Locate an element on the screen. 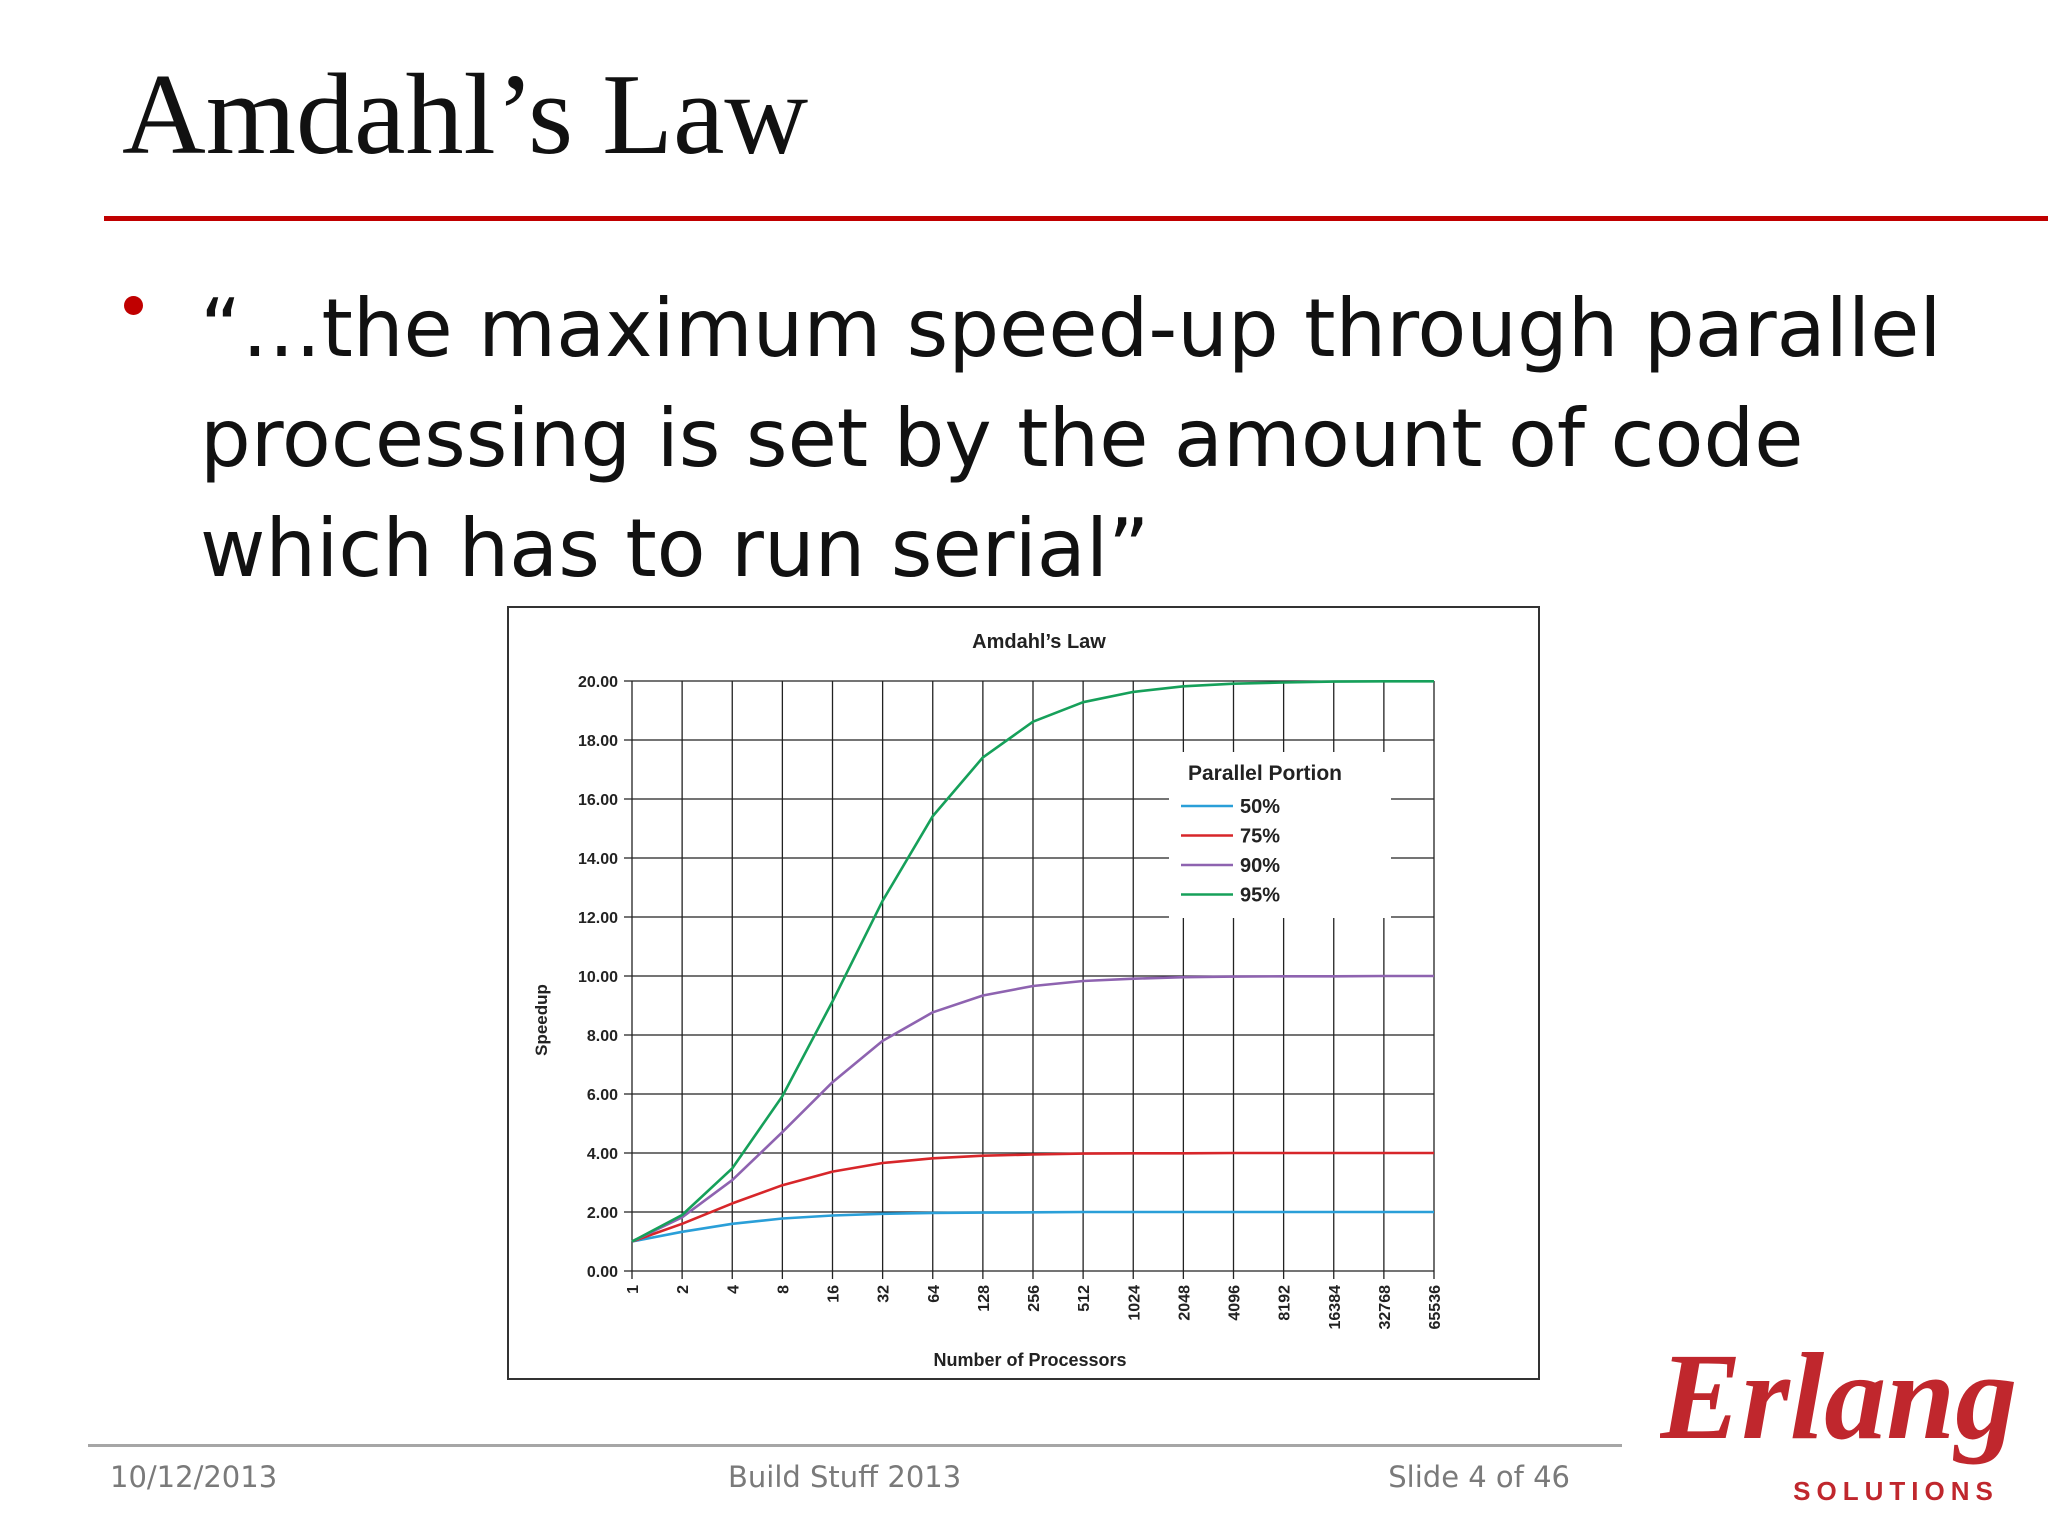 The height and width of the screenshot is (1536, 2048). x-tick-label: 512 is located at coordinates (1084, 1298).